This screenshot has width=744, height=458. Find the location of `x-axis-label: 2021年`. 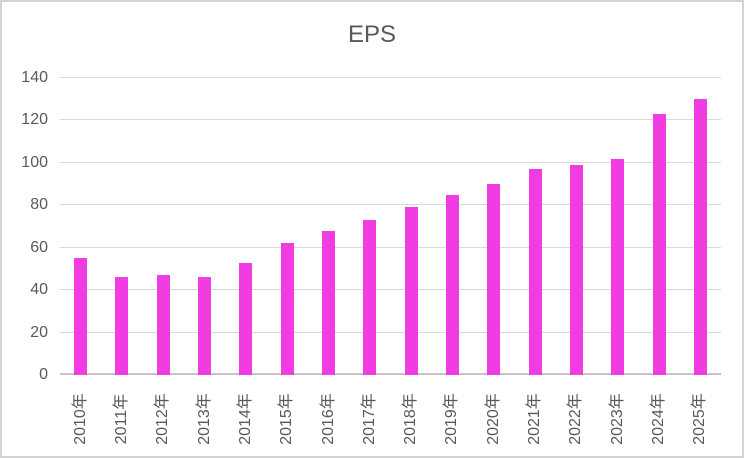

x-axis-label: 2021年 is located at coordinates (535, 419).